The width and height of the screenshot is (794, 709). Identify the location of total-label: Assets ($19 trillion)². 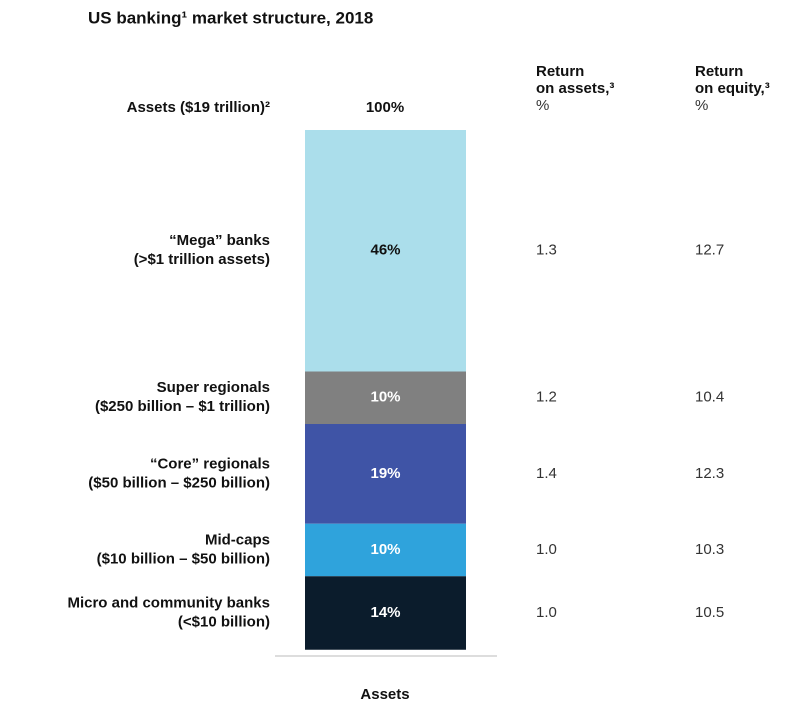
(198, 107).